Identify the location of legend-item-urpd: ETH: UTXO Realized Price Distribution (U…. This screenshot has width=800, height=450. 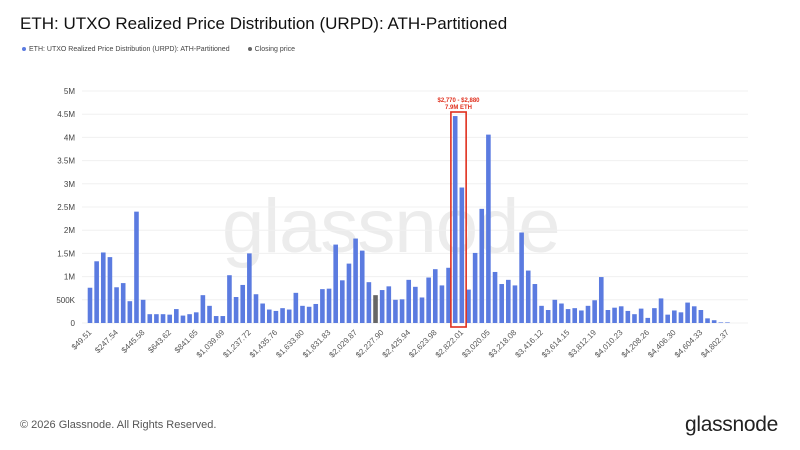
(126, 49).